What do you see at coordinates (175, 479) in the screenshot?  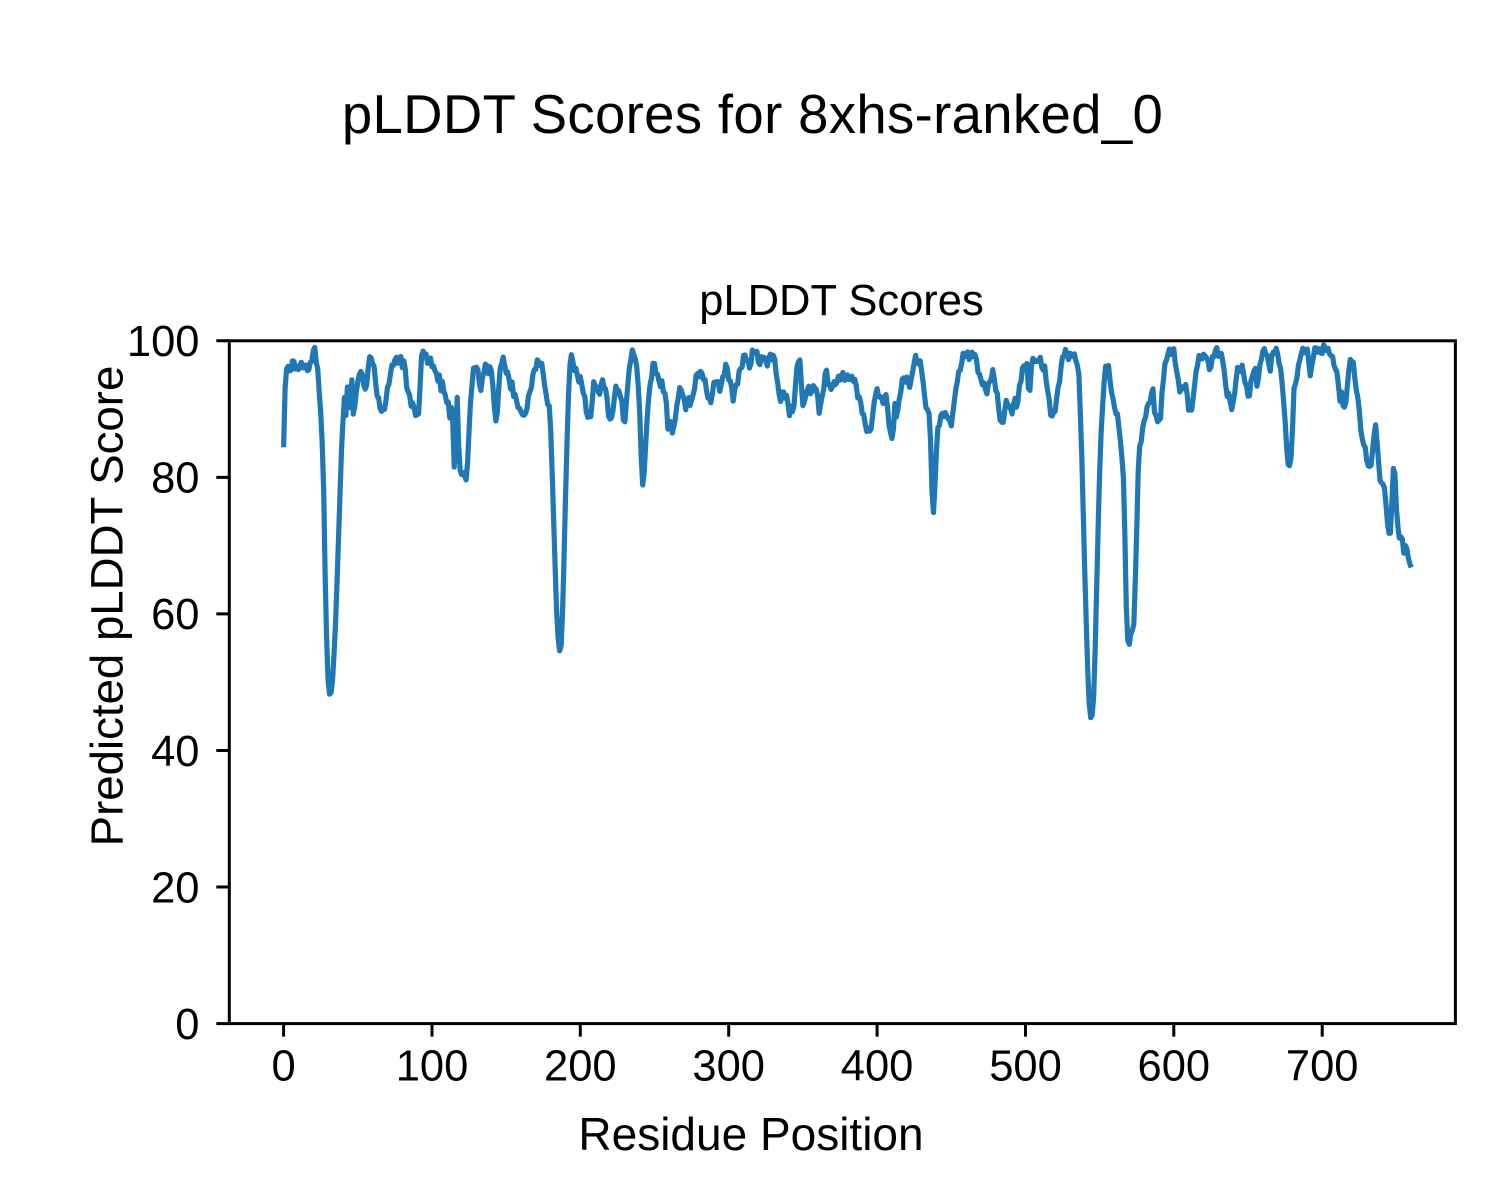 I see `svg-text: 80` at bounding box center [175, 479].